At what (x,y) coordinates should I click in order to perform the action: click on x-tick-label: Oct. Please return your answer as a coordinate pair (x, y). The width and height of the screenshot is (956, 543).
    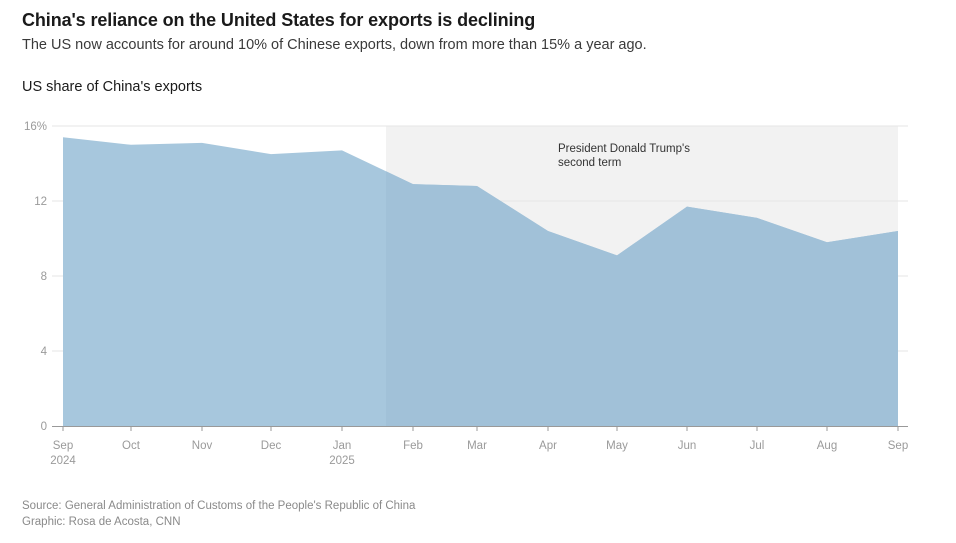
    Looking at the image, I should click on (131, 446).